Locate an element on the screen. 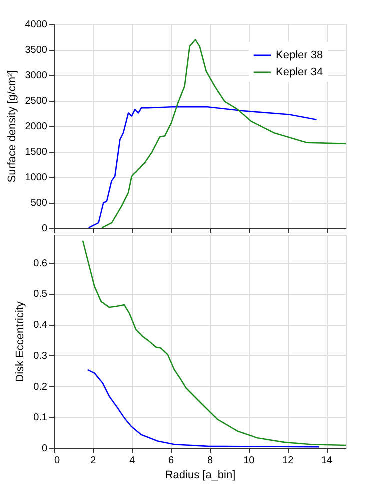 The image size is (374, 486). line-series is located at coordinates (203, 408).